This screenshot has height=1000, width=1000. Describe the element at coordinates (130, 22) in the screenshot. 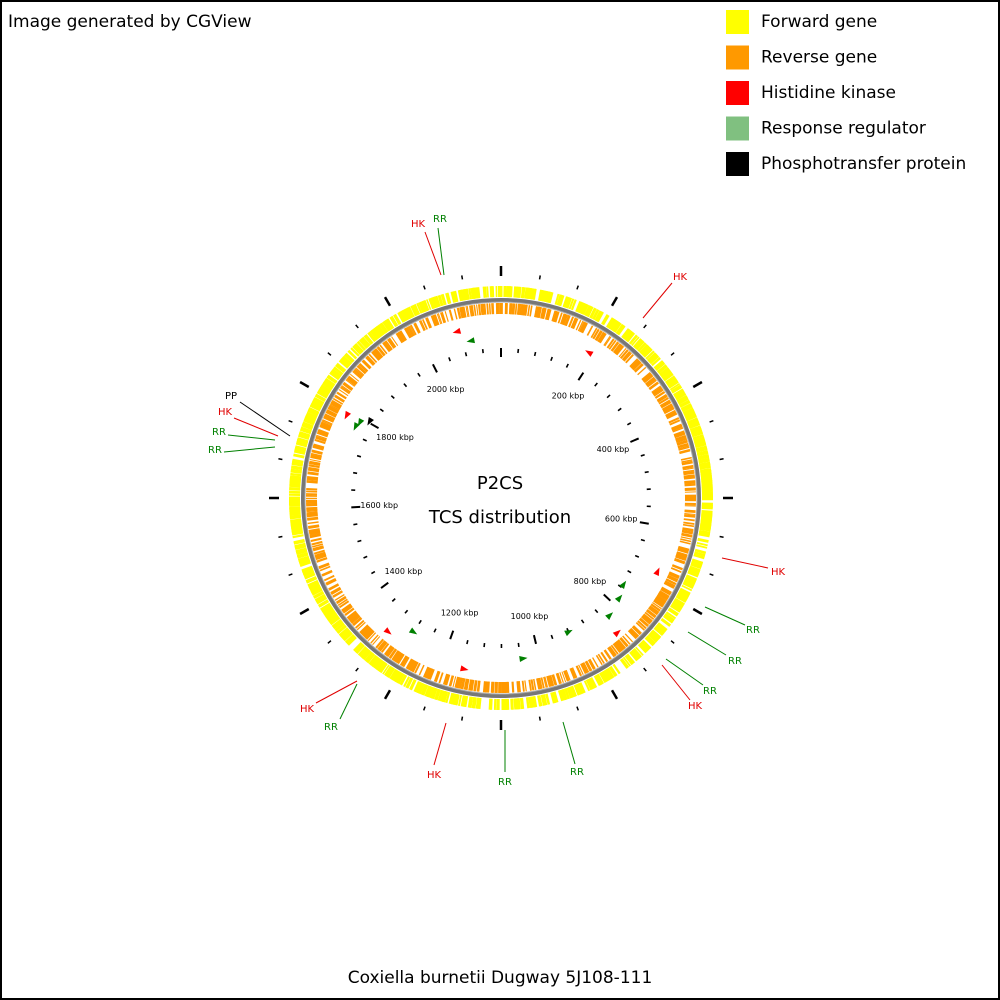

I see `credit: Image generated by CGView` at that location.